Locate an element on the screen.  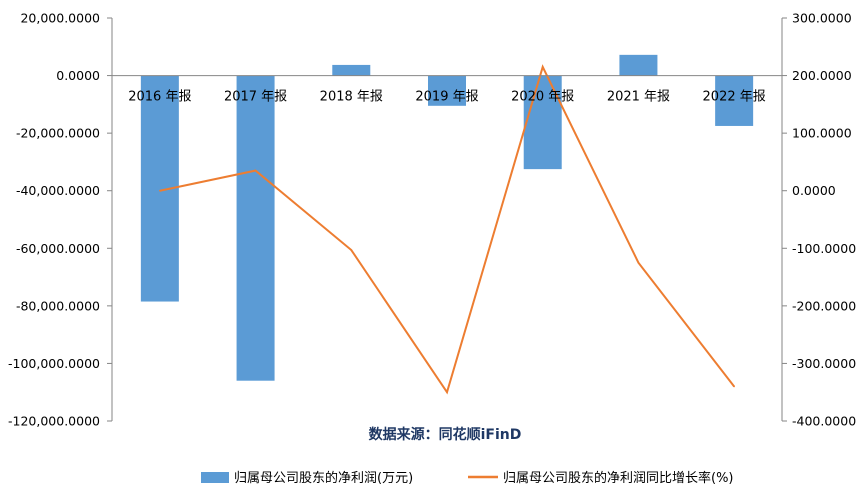
left-tick-label: -40,000.0000 is located at coordinates (58, 190).